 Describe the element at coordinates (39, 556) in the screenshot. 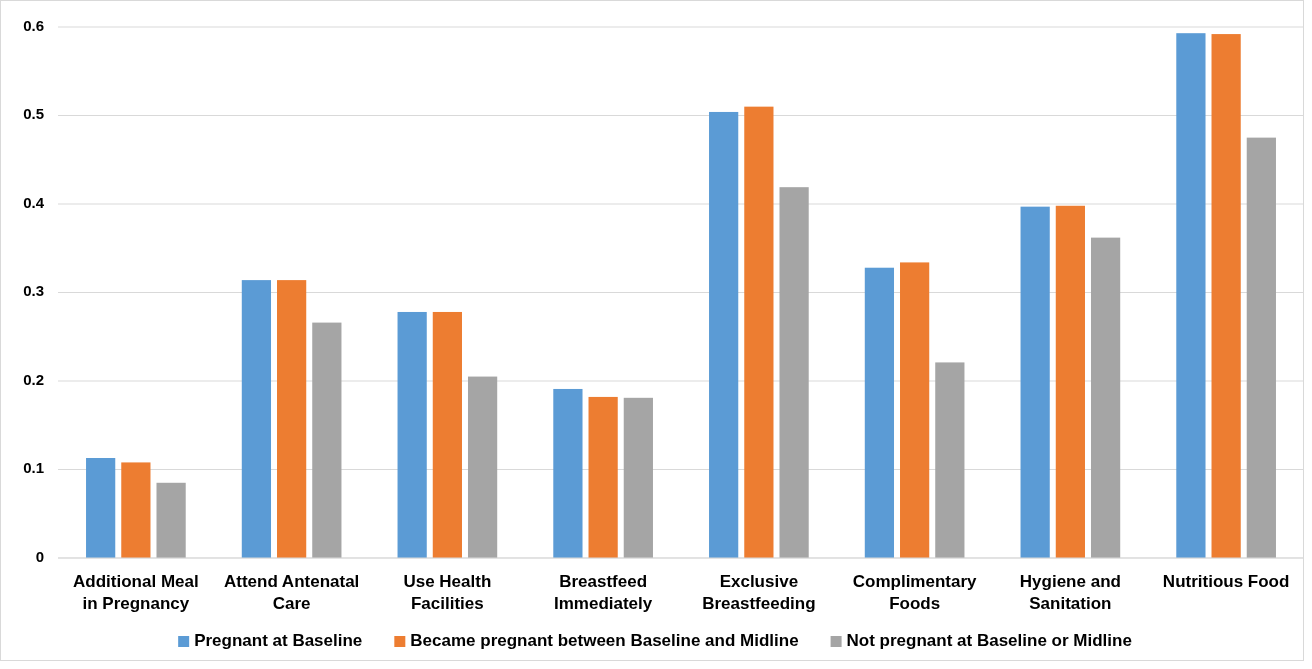

I see `y-tick-label: 0` at that location.